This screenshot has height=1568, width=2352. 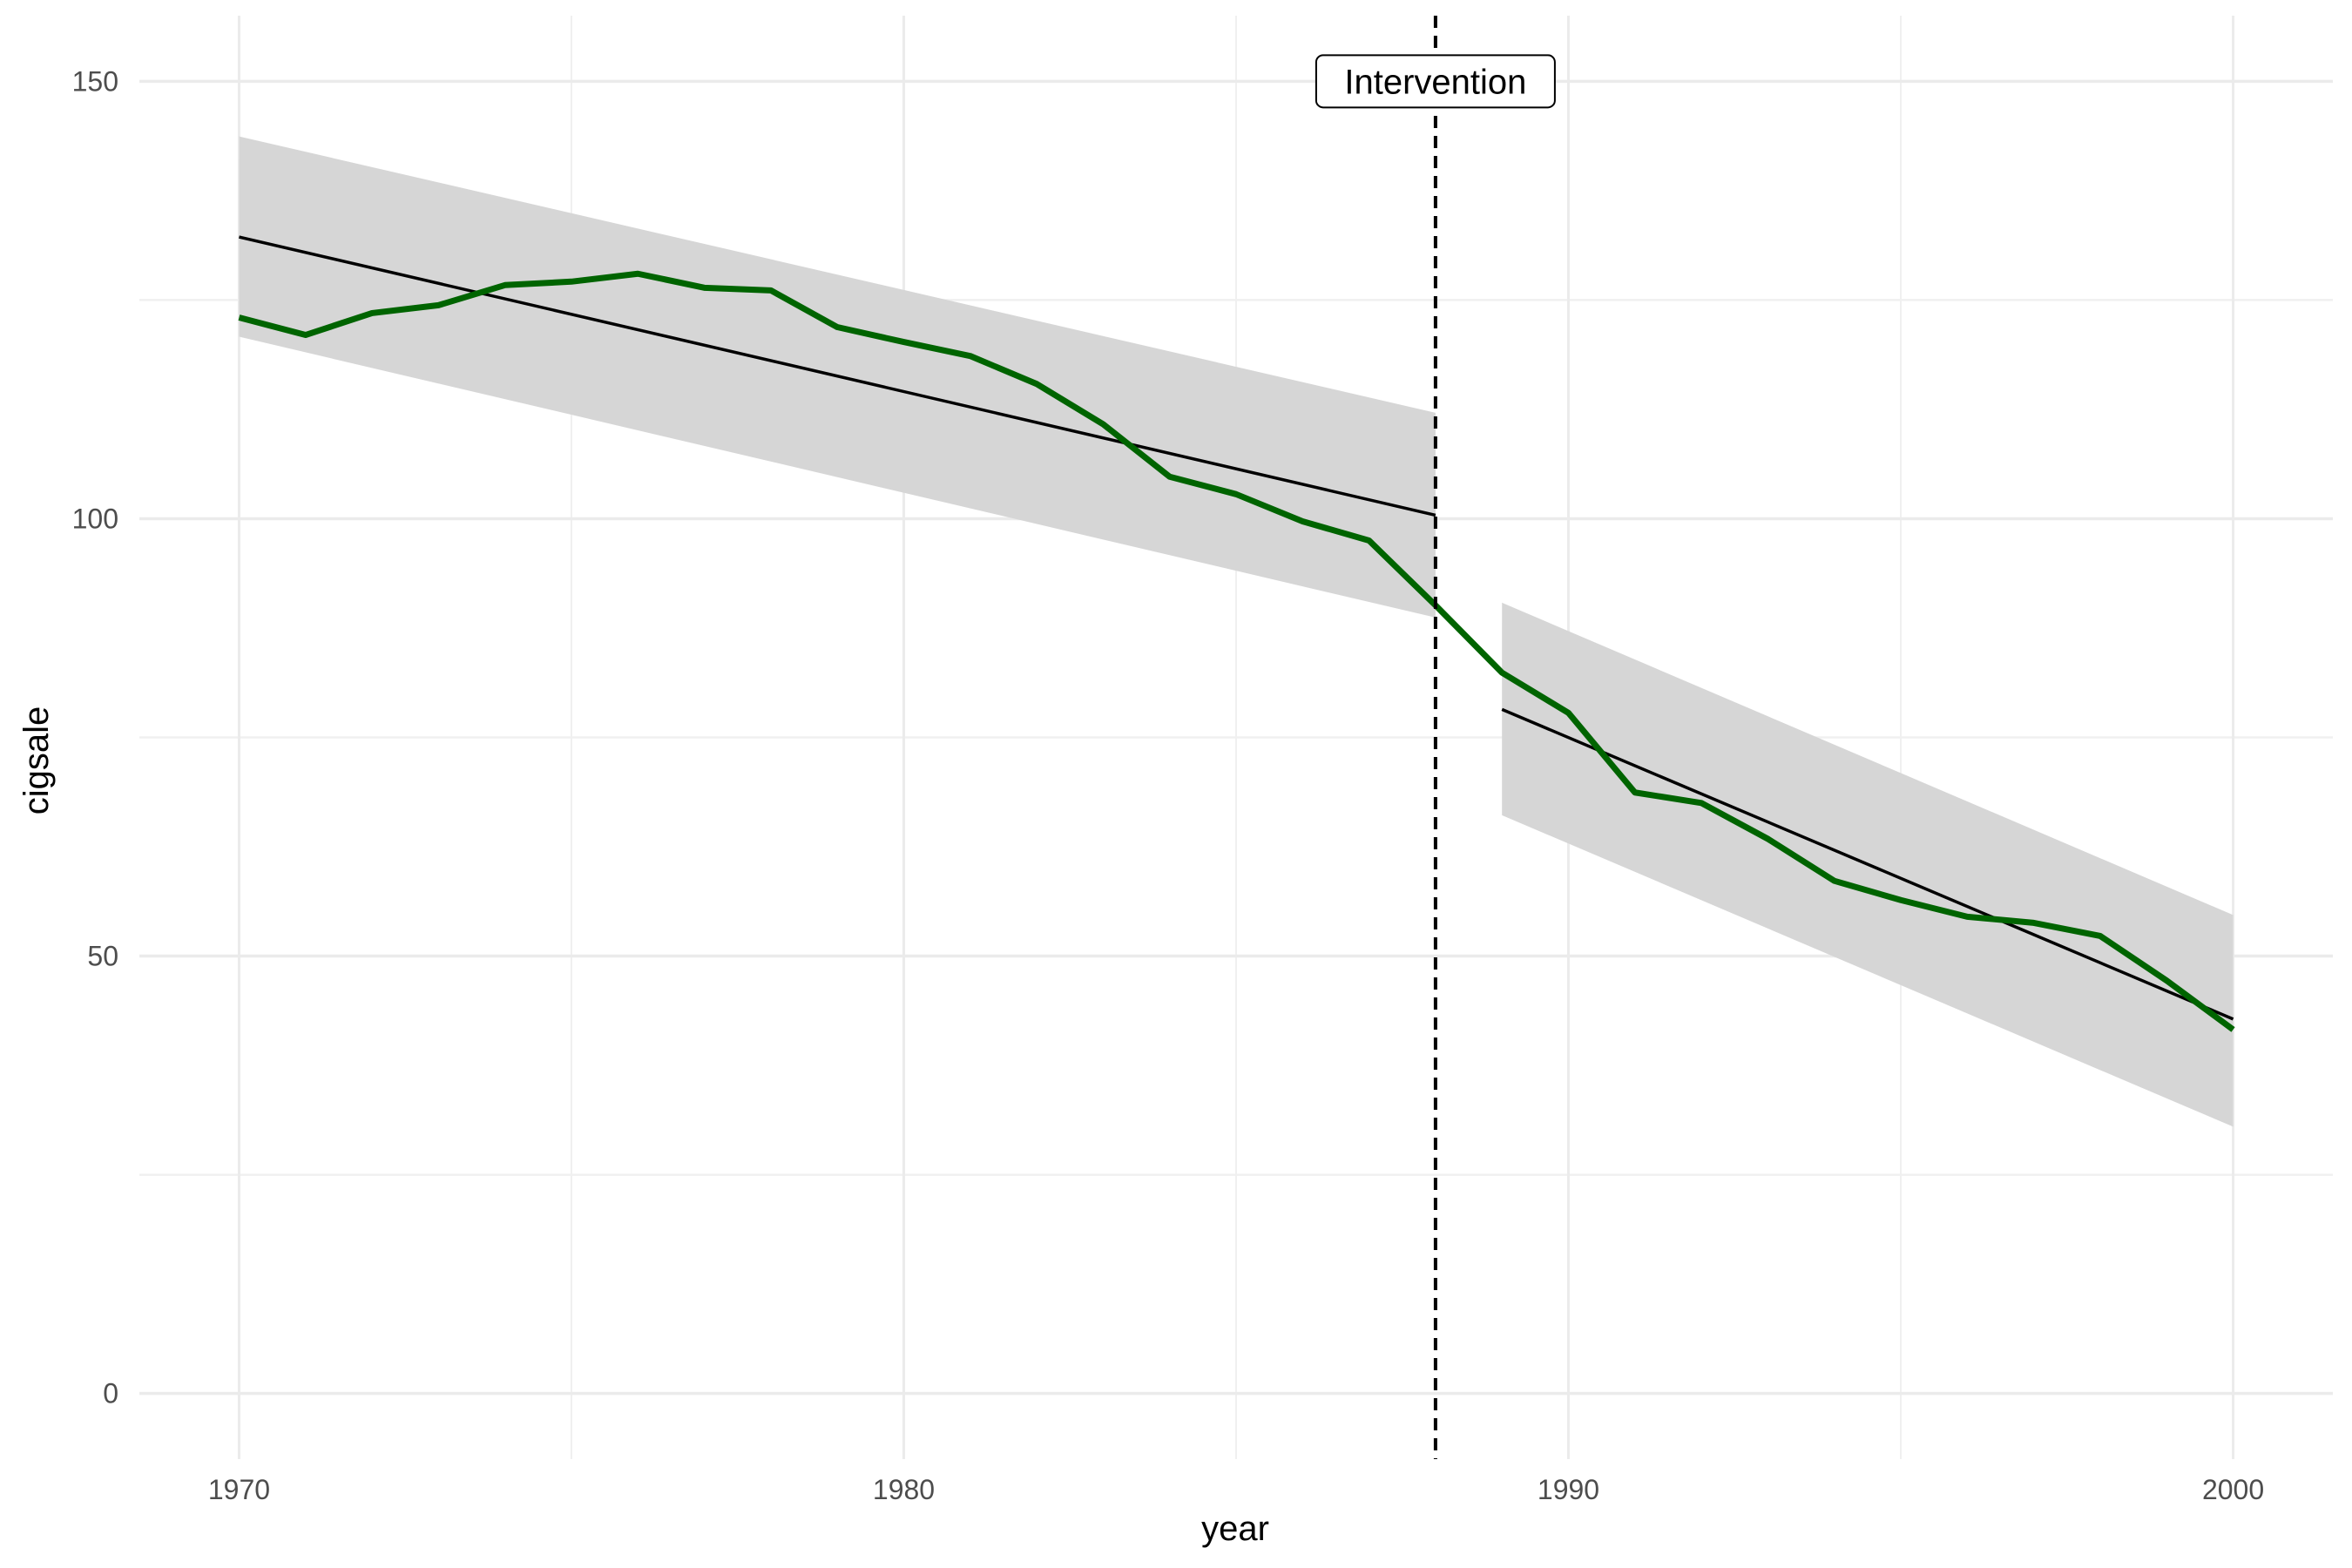 I want to click on y-axis-ticks: 0 50 100 150, so click(x=95, y=737).